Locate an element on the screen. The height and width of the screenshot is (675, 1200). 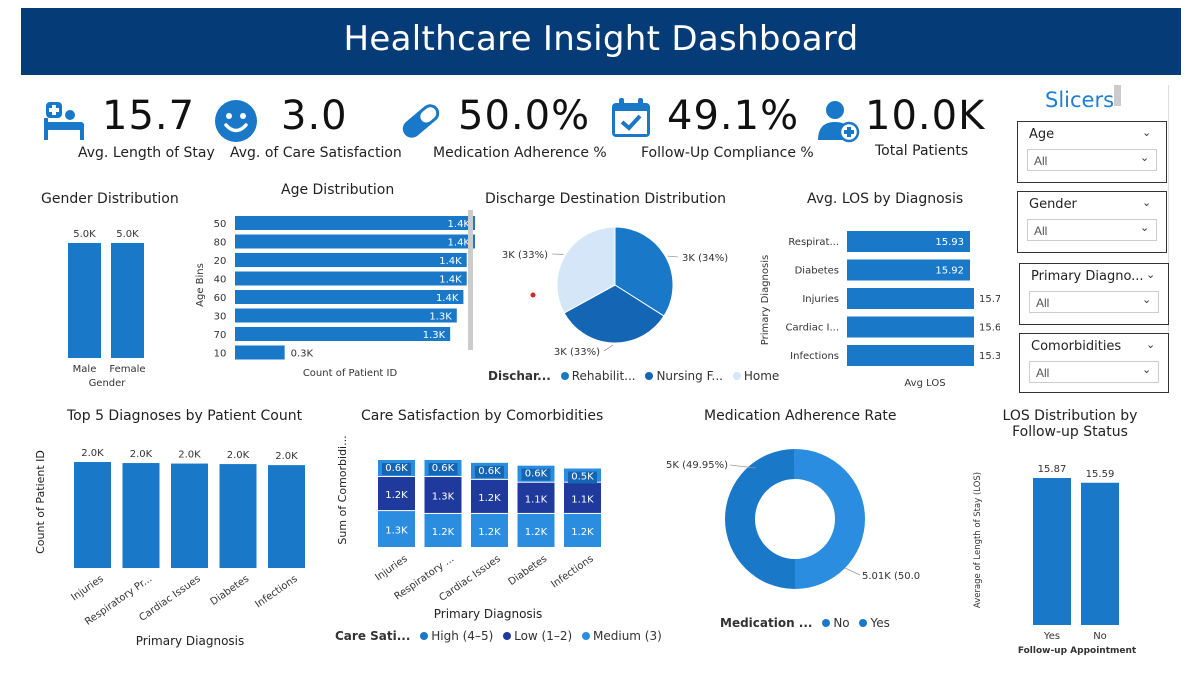
chart-title-line: LOS Distribution by is located at coordinates (1070, 416).